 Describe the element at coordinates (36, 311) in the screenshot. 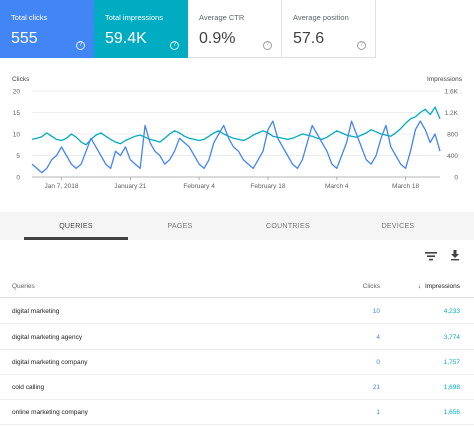

I see `query-cell: digital marketing` at that location.